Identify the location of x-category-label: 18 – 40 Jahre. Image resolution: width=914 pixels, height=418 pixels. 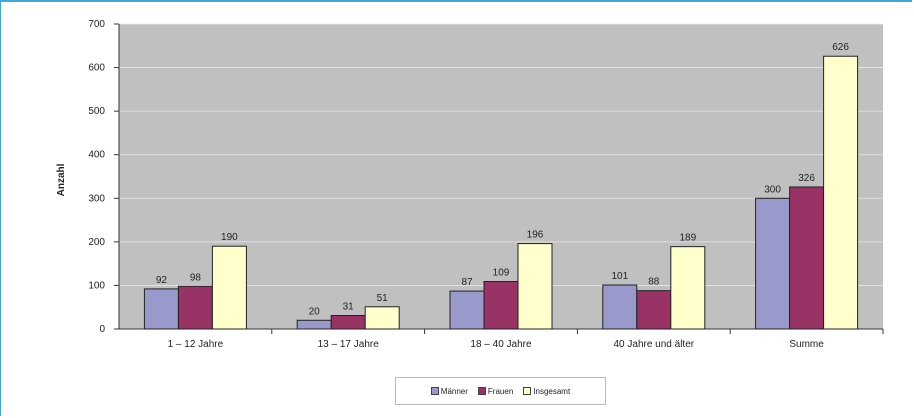
(501, 344).